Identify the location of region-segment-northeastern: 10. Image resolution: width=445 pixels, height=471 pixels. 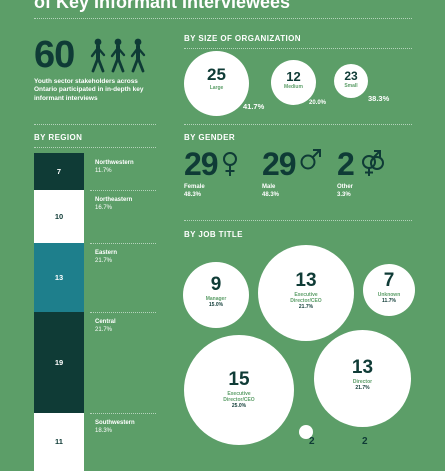
(59, 217).